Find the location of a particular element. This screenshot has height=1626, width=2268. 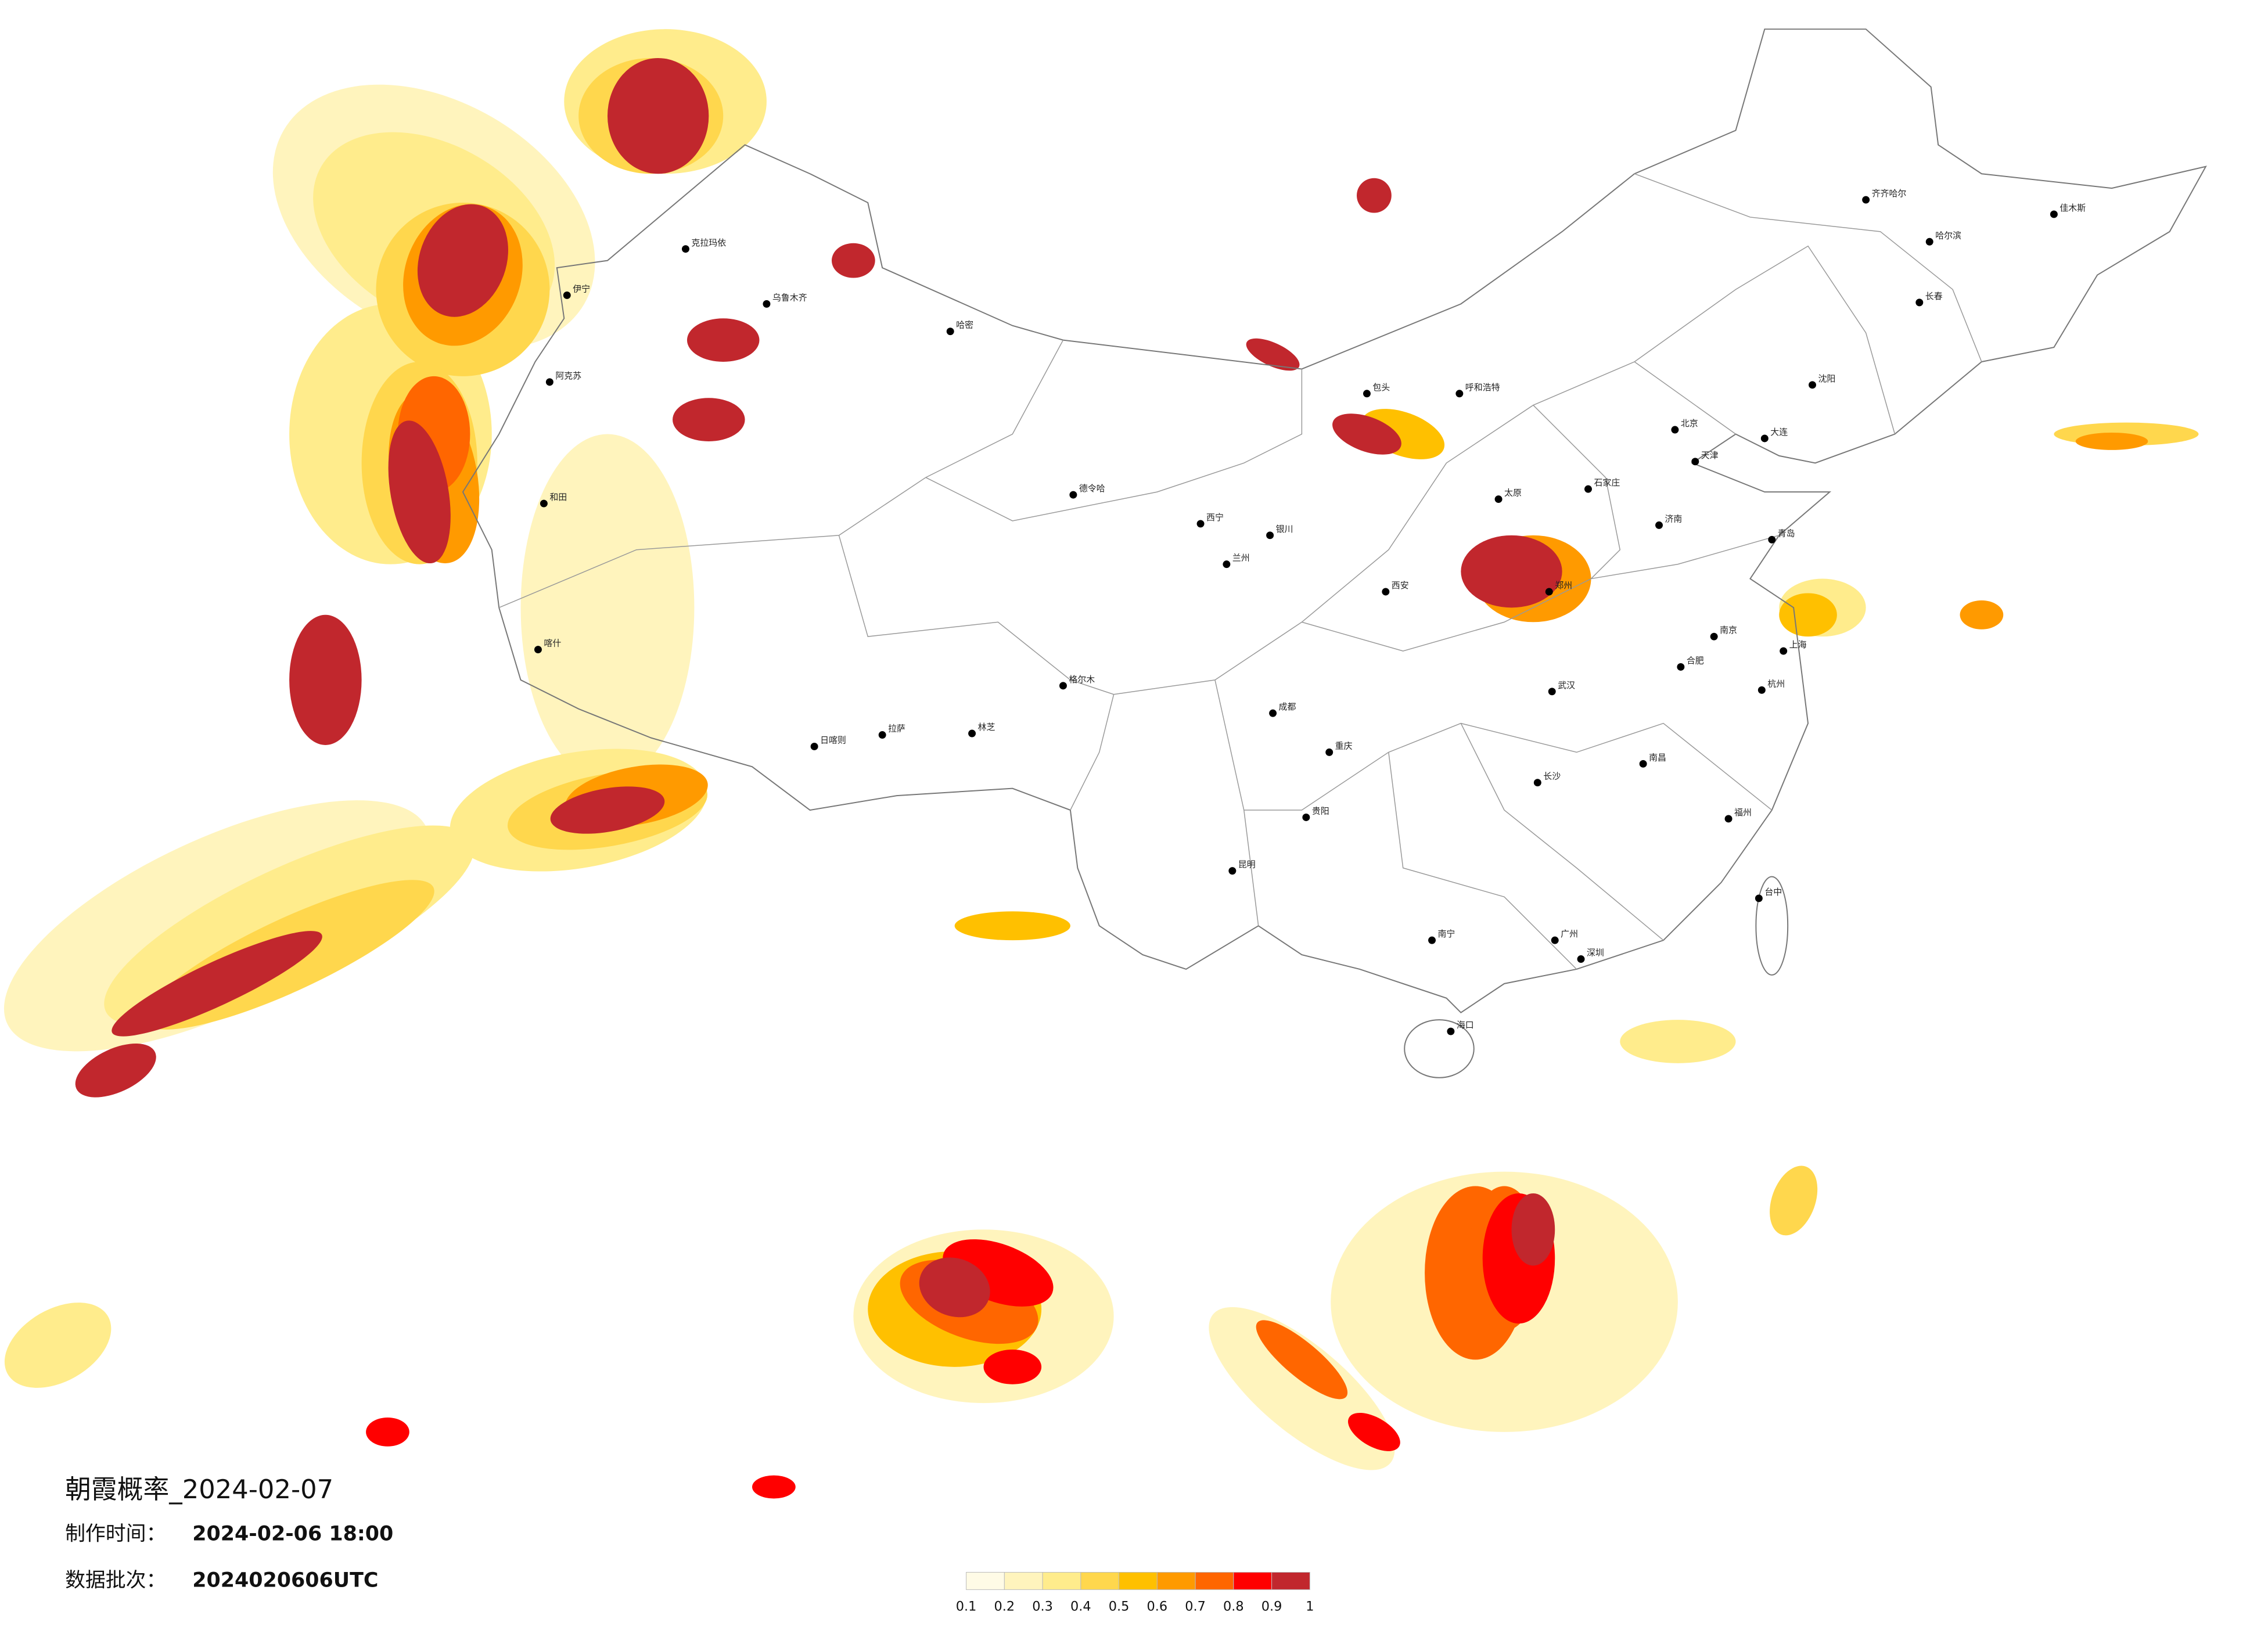

city-label: 贵阳 is located at coordinates (1320, 811).